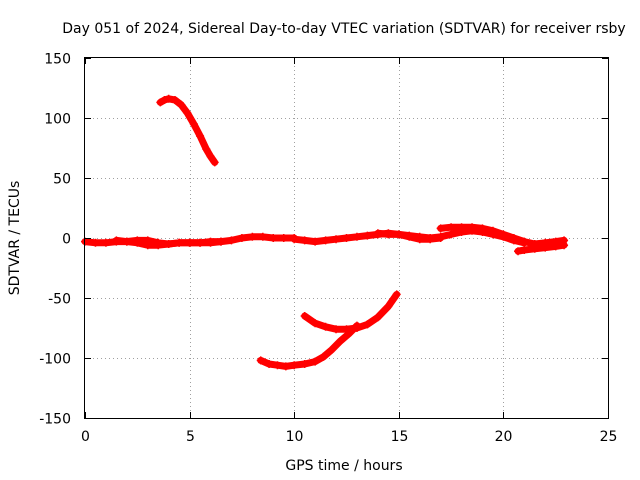 Image resolution: width=640 pixels, height=480 pixels. What do you see at coordinates (59, 300) in the screenshot?
I see `y-tick-label: -50` at bounding box center [59, 300].